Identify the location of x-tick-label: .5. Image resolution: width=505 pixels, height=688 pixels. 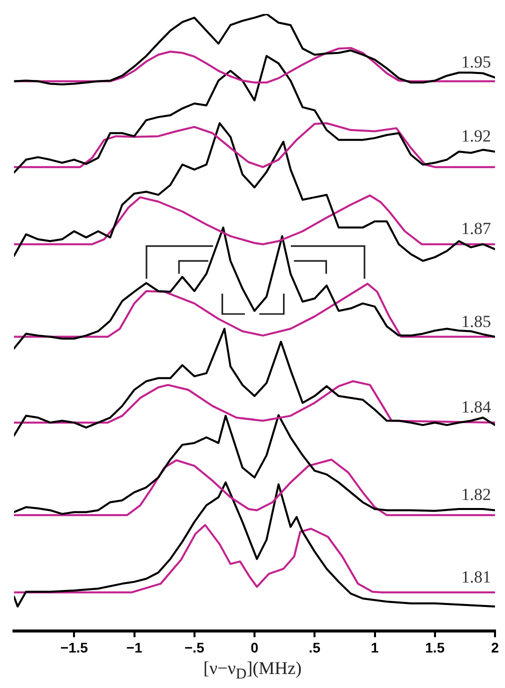
(314, 647).